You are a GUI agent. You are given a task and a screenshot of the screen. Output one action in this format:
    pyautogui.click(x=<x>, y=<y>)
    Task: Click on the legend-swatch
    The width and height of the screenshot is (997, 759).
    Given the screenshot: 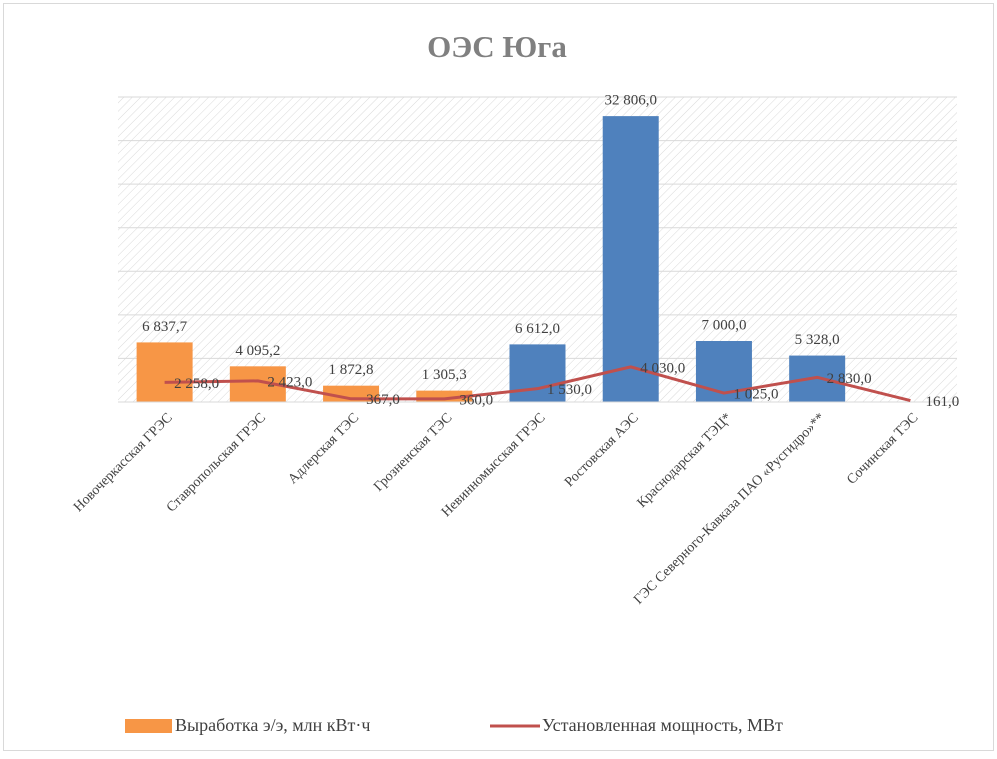 What is the action you would take?
    pyautogui.click(x=148, y=726)
    